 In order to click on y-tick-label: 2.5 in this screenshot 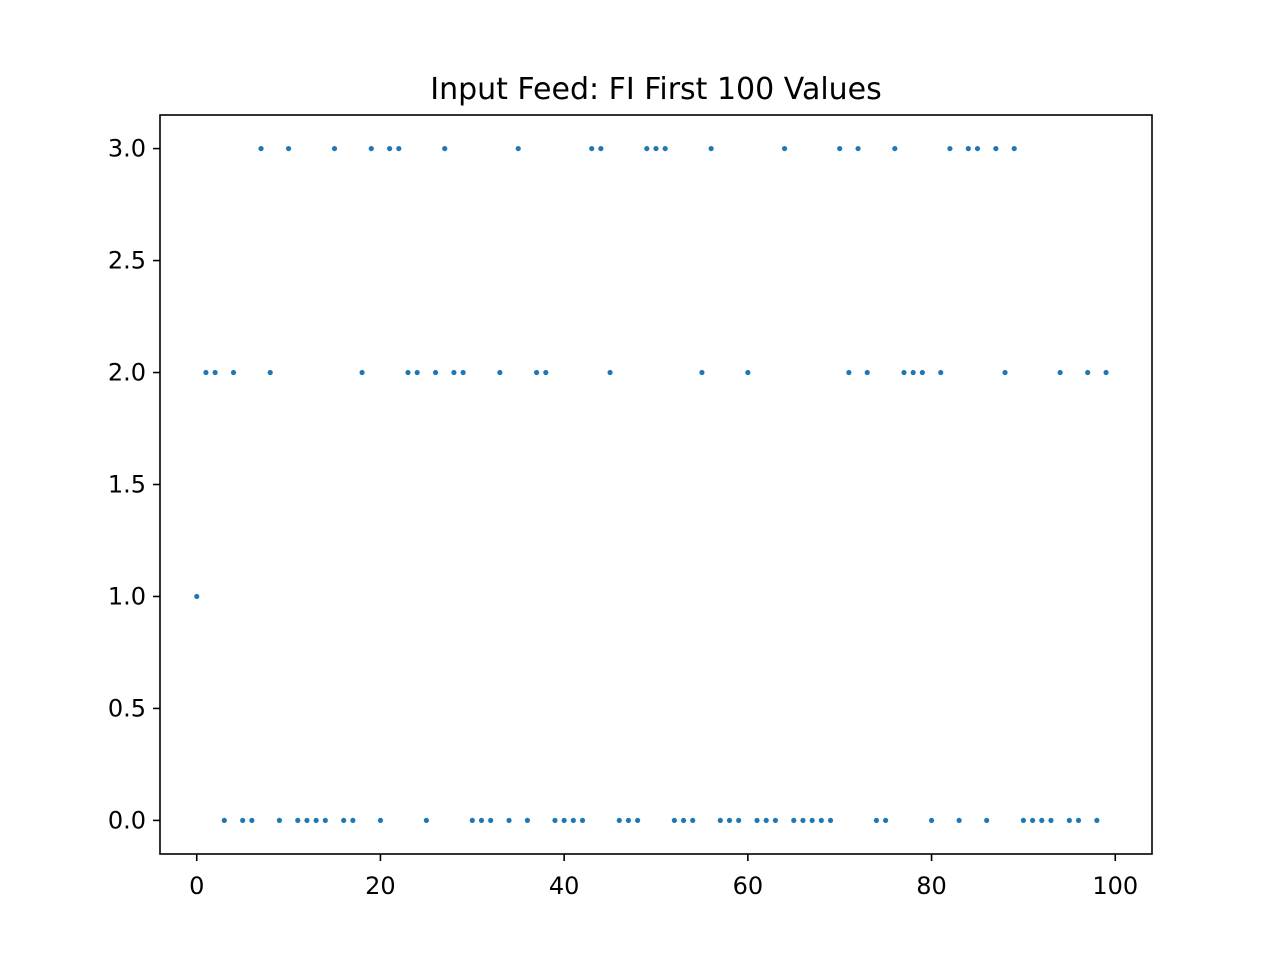, I will do `click(127, 261)`.